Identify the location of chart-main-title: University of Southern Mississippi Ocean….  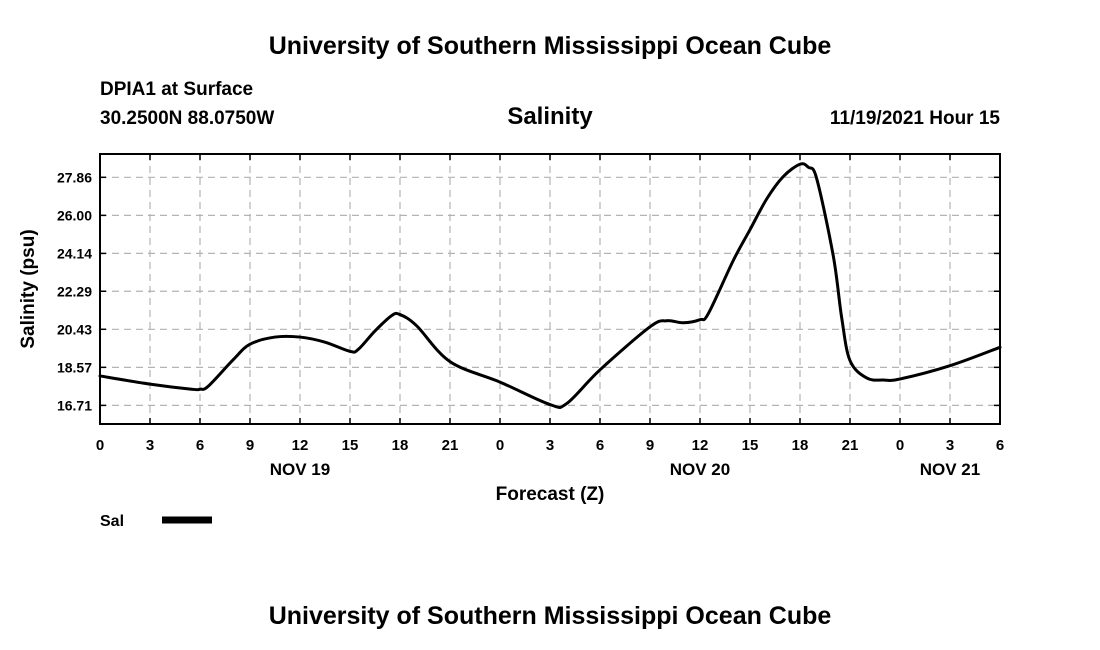
(550, 46).